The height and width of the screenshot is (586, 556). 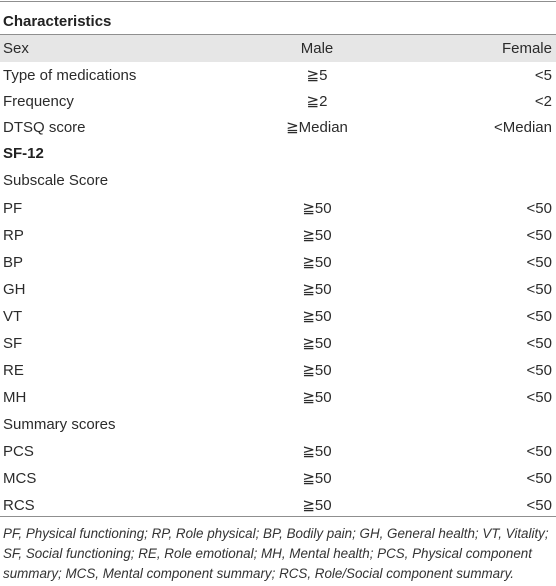 I want to click on row-value-2: <Median, so click(x=523, y=127).